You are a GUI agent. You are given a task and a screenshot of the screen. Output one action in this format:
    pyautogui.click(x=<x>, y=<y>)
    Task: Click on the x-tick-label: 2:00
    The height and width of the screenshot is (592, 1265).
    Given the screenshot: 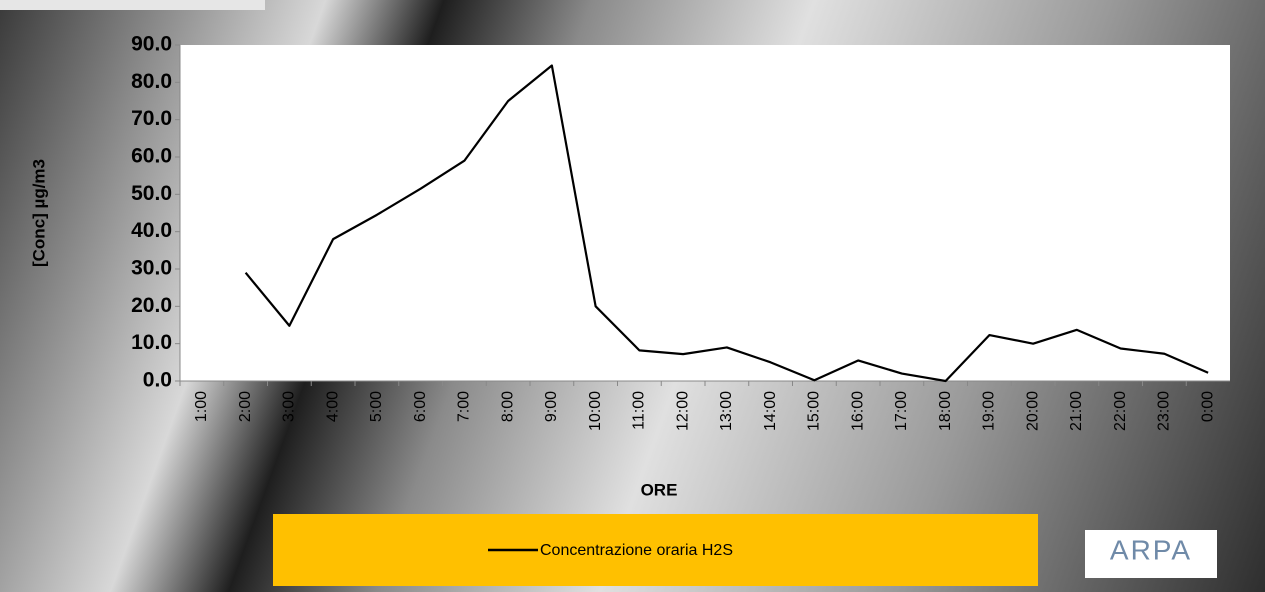 What is the action you would take?
    pyautogui.click(x=245, y=406)
    